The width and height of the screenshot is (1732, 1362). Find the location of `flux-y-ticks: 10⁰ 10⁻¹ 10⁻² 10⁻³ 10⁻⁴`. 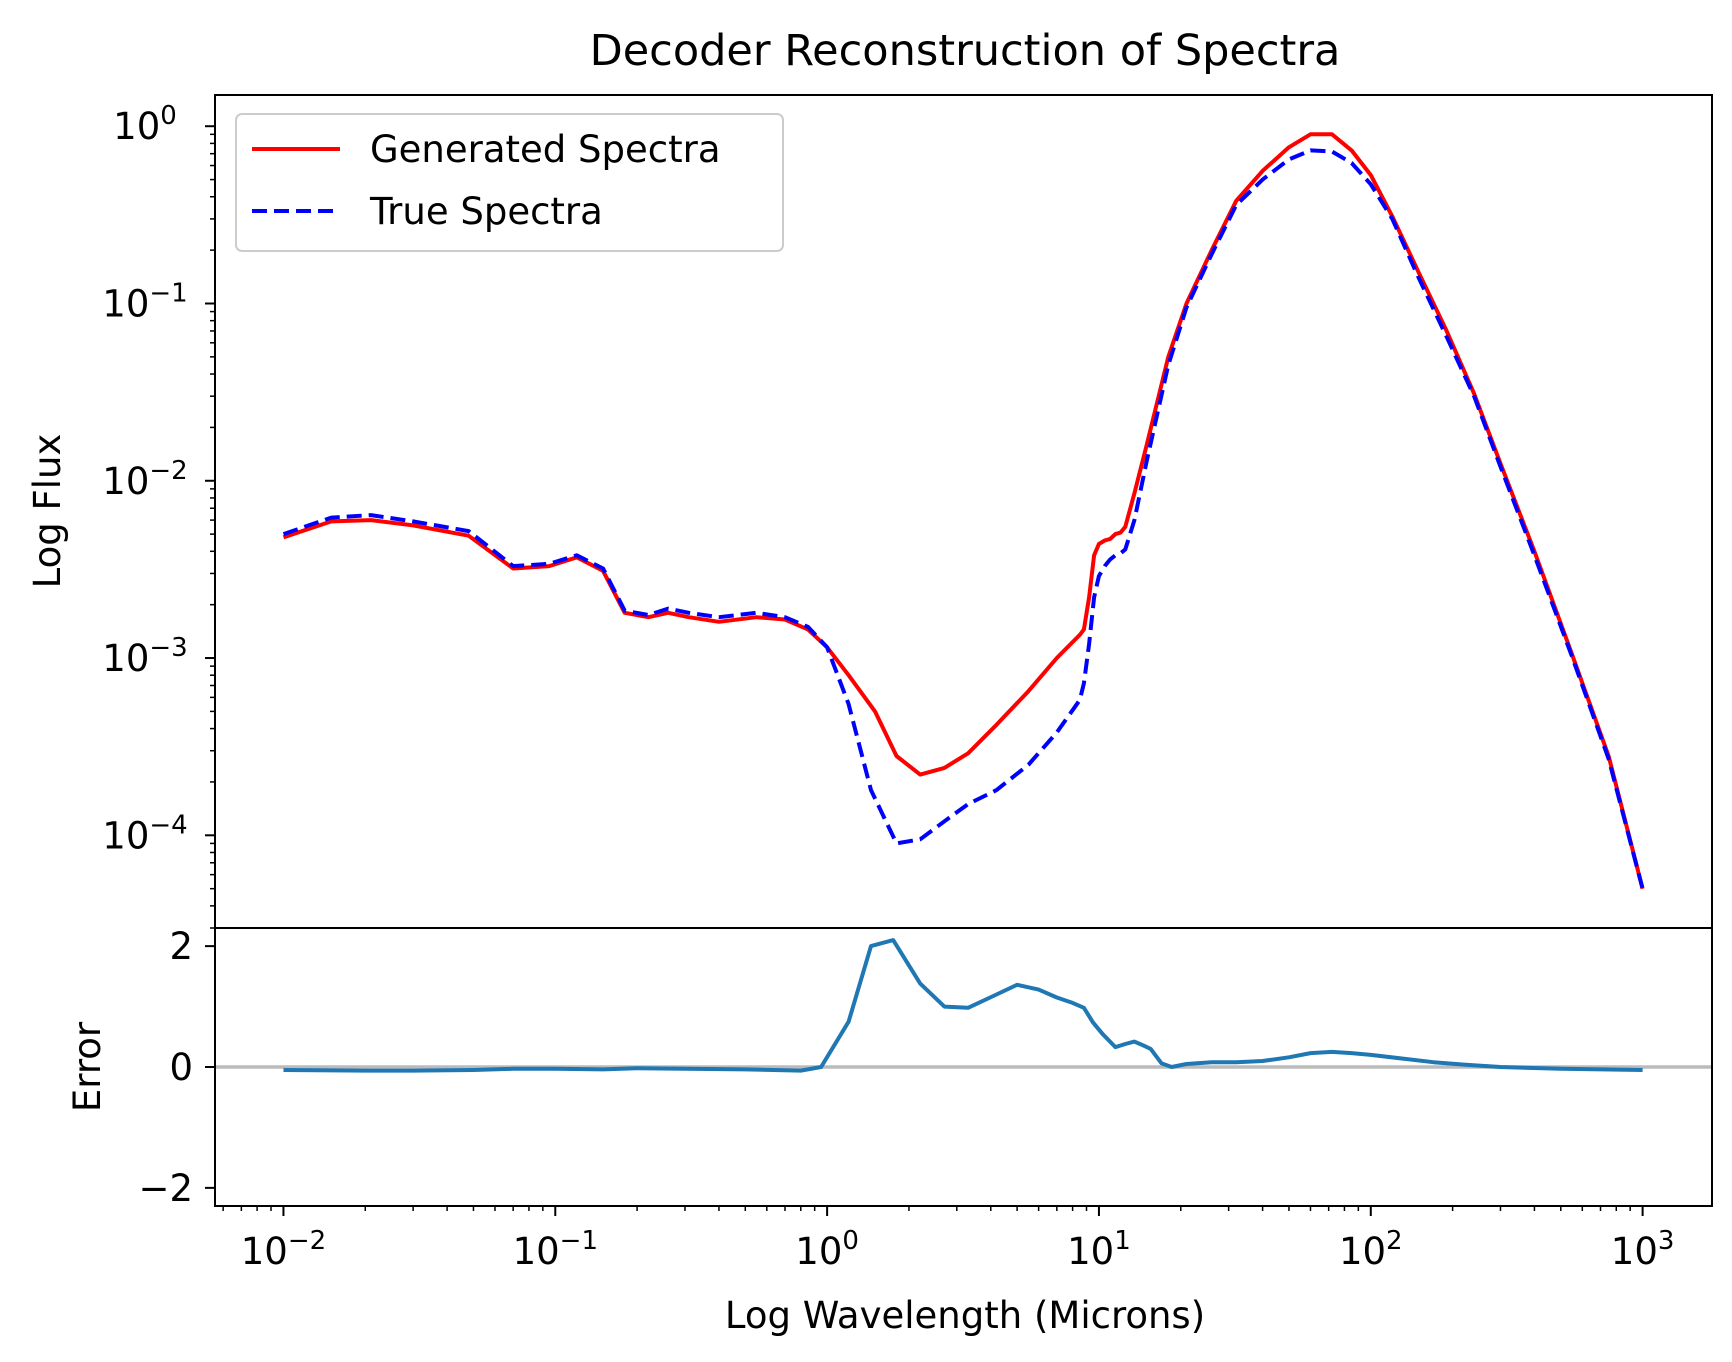

flux-y-ticks: 10⁰ 10⁻¹ 10⁻² 10⁻³ 10⁻⁴ is located at coordinates (158, 479).